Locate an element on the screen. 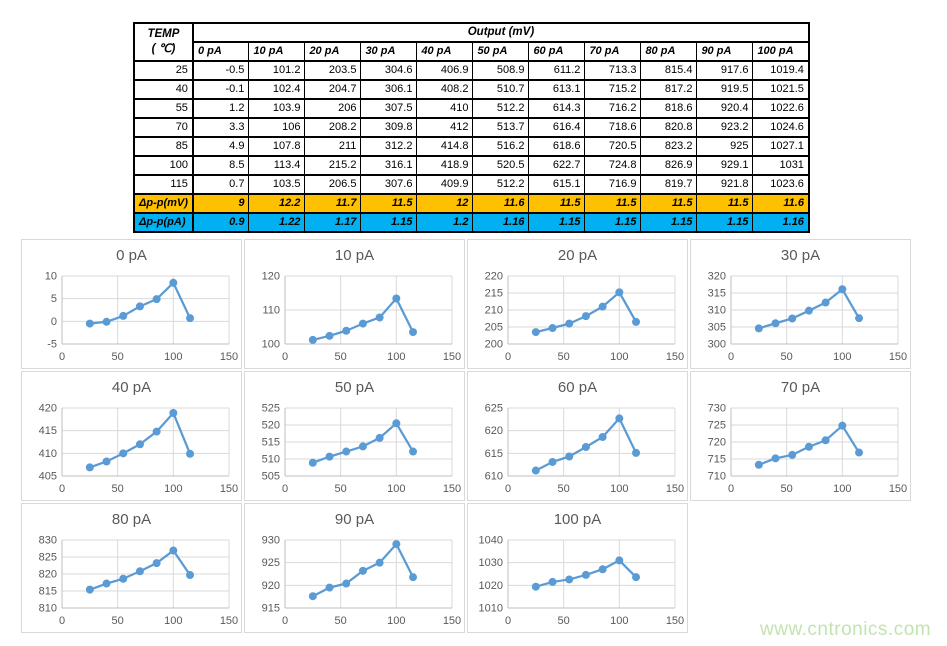 The width and height of the screenshot is (947, 646). delta-pa-value-cell: 1.16 is located at coordinates (501, 222).